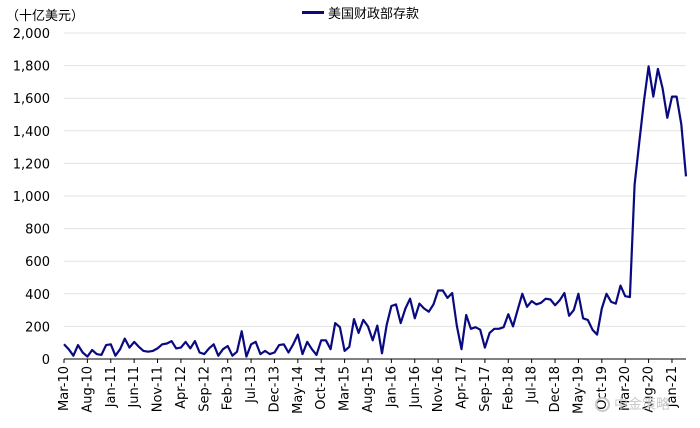  What do you see at coordinates (462, 387) in the screenshot?
I see `x-tick-label: Apr-17` at bounding box center [462, 387].